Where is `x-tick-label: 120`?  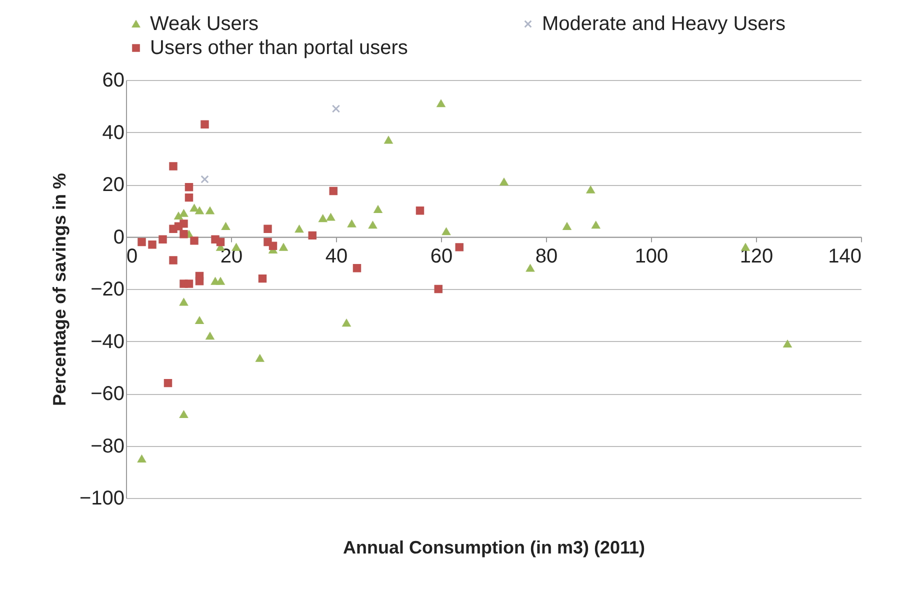 x-tick-label: 120 is located at coordinates (757, 256).